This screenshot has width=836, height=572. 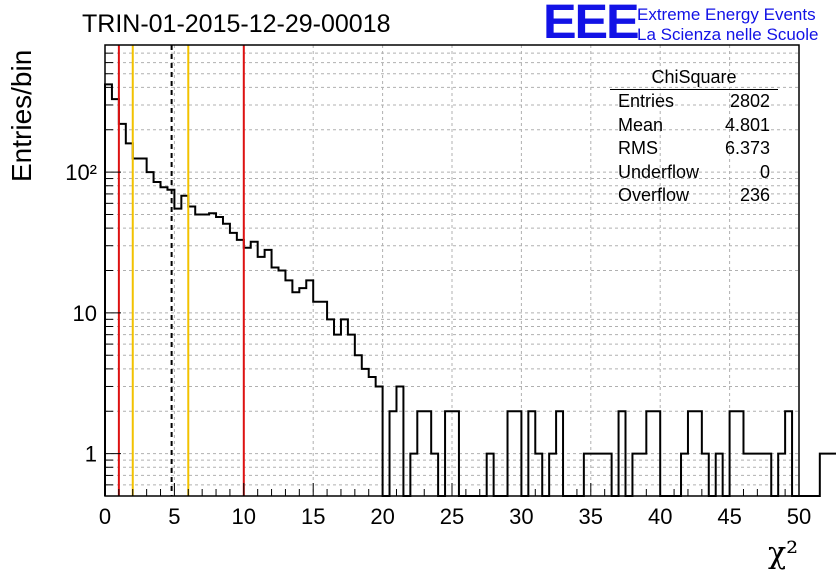 I want to click on eee-logo-mark: EEE, so click(x=591, y=24).